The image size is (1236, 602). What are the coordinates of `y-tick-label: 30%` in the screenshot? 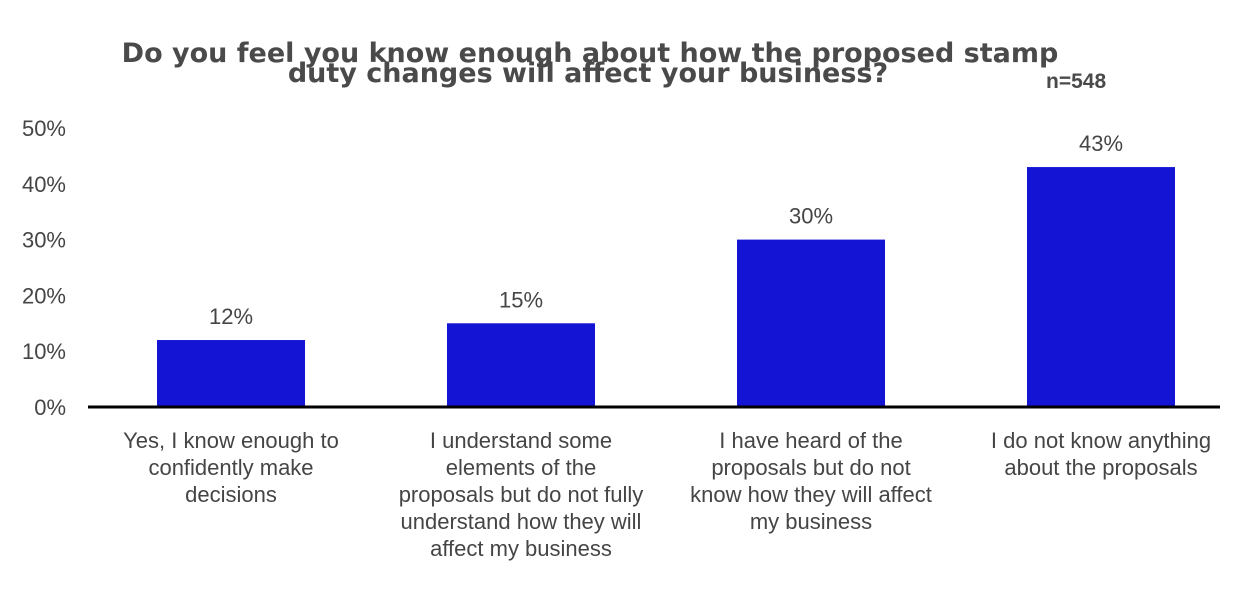 It's located at (44, 240).